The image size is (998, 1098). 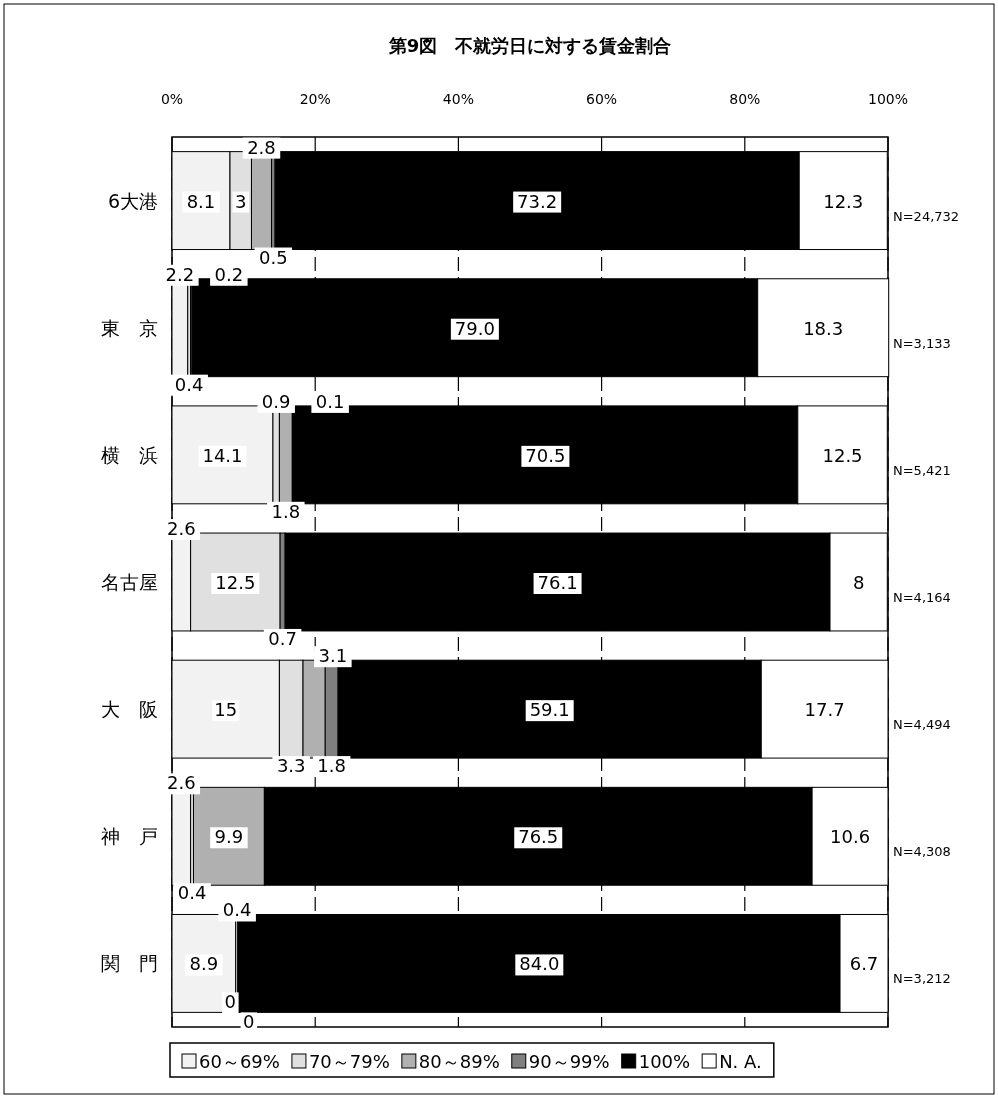 What do you see at coordinates (474, 328) in the screenshot?
I see `data-label: 79.0` at bounding box center [474, 328].